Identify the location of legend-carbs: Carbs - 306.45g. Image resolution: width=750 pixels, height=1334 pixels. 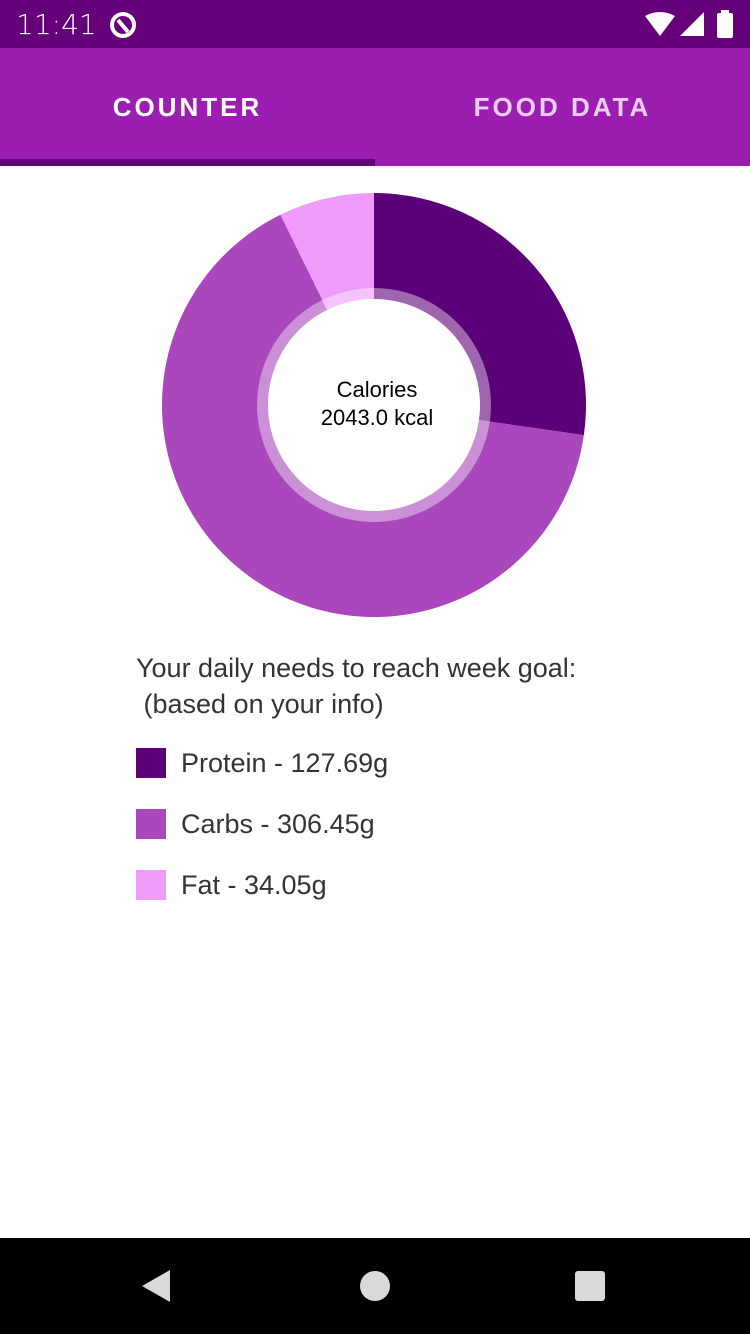
(386, 824).